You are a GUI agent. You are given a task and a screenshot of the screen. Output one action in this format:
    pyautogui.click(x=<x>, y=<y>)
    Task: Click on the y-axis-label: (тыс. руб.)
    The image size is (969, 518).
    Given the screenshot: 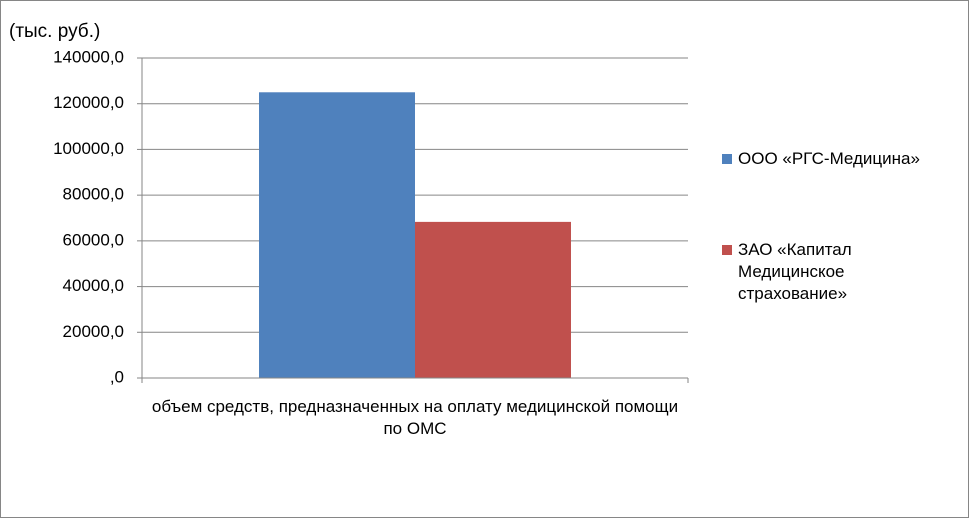 What is the action you would take?
    pyautogui.click(x=55, y=31)
    